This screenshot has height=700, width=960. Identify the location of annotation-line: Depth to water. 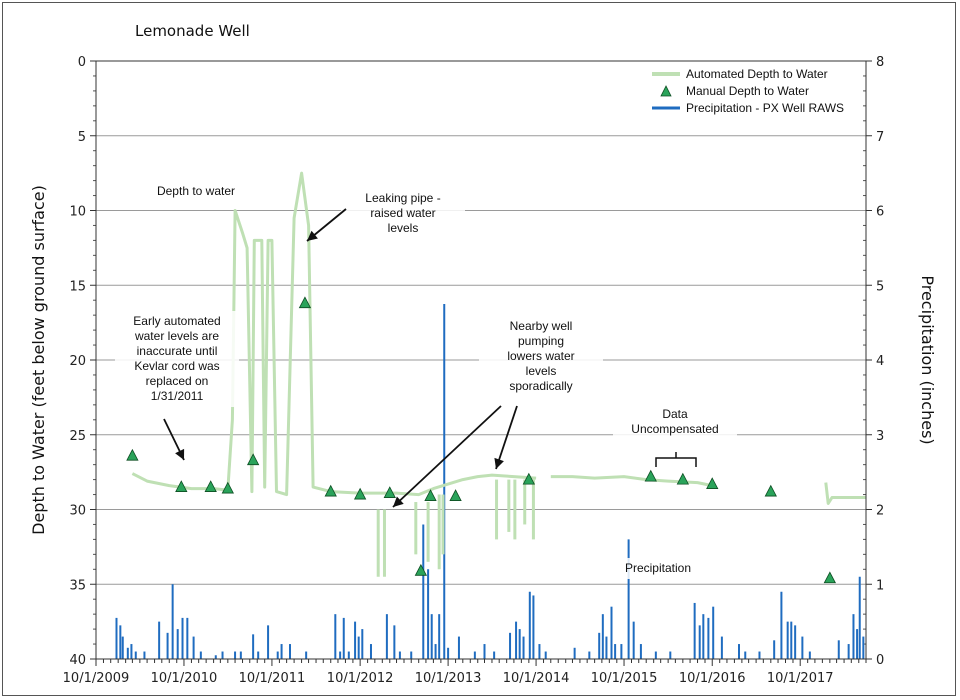
(196, 191).